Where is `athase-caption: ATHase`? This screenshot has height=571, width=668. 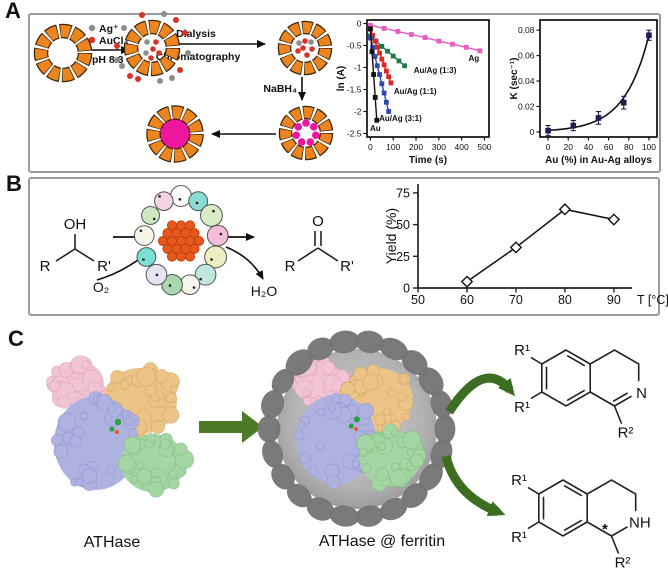
athase-caption: ATHase is located at coordinates (112, 542).